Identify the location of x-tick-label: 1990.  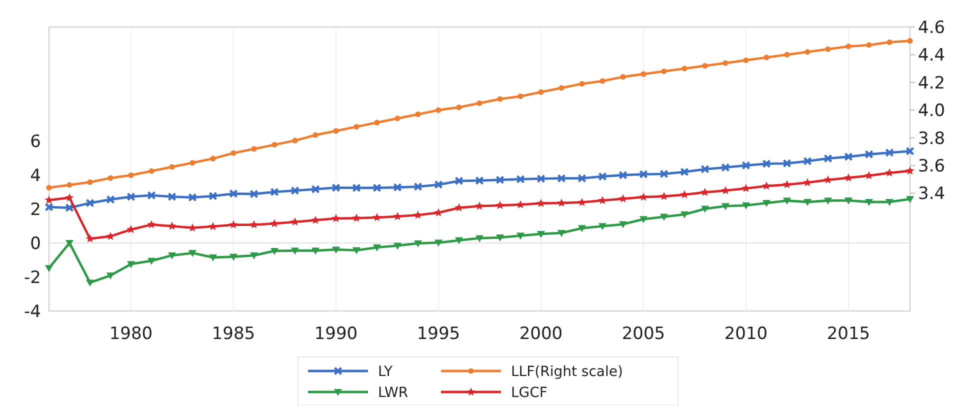
(336, 334).